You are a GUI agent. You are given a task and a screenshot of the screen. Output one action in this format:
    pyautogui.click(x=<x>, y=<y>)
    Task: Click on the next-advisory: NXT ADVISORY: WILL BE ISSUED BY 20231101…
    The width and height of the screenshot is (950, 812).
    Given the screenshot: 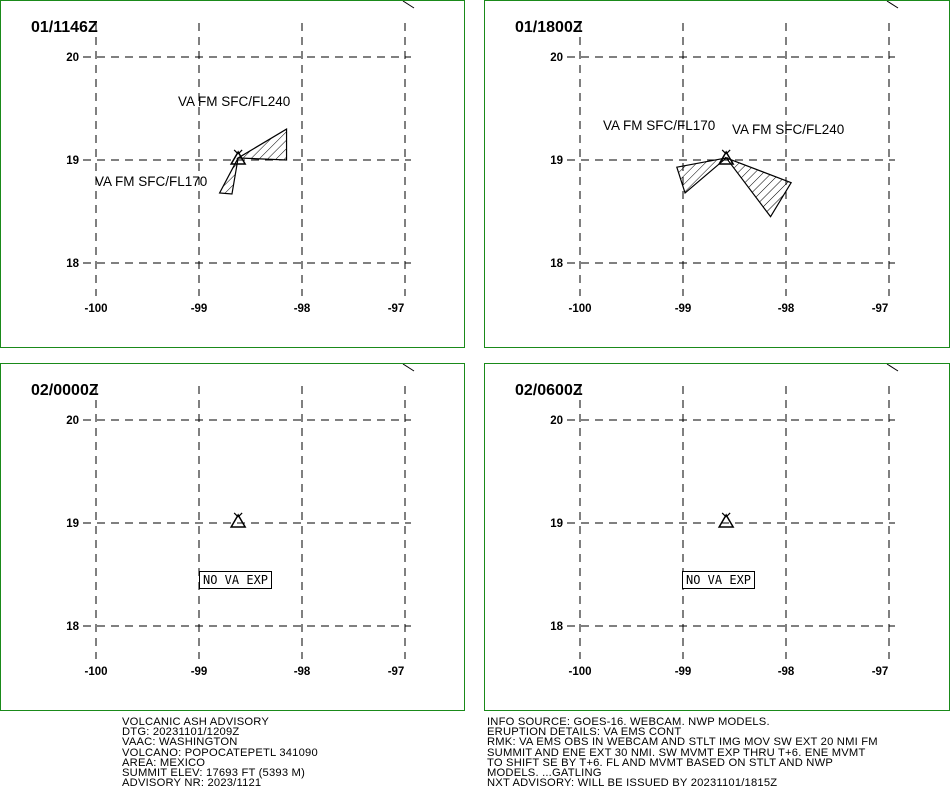 What is the action you would take?
    pyautogui.click(x=632, y=783)
    